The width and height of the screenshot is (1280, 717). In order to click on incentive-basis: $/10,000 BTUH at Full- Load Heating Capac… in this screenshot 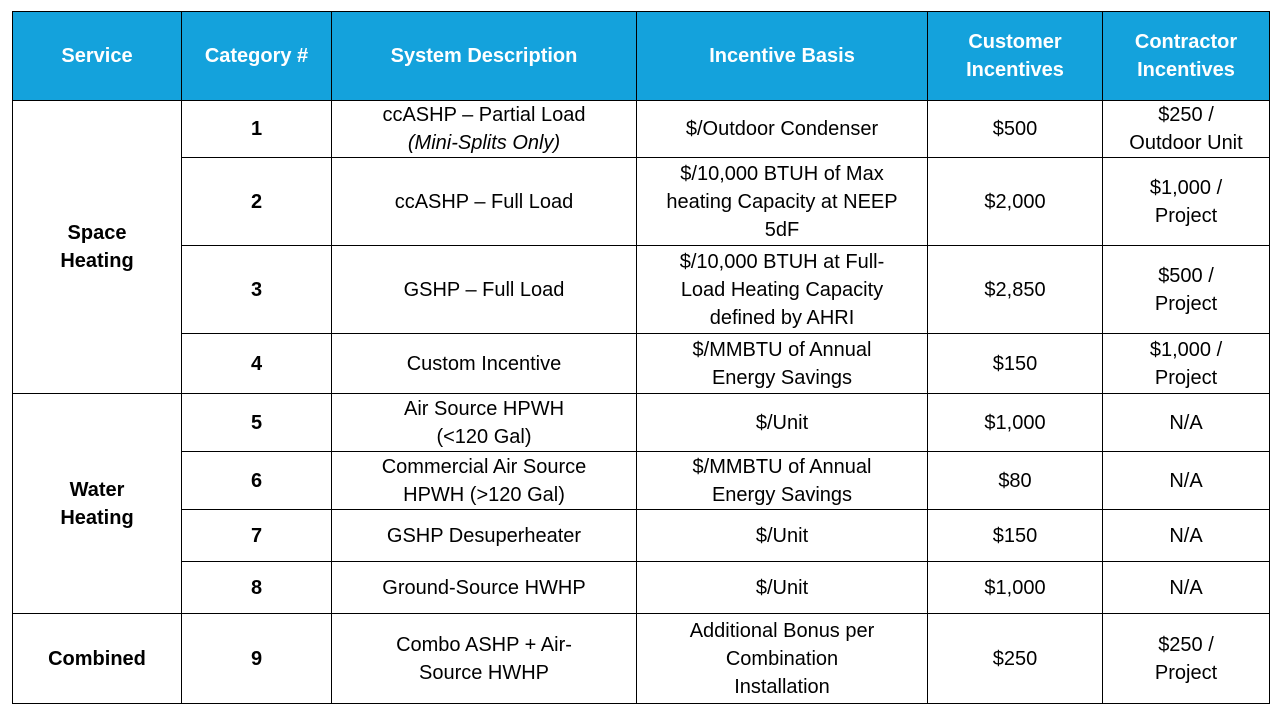, I will do `click(782, 289)`.